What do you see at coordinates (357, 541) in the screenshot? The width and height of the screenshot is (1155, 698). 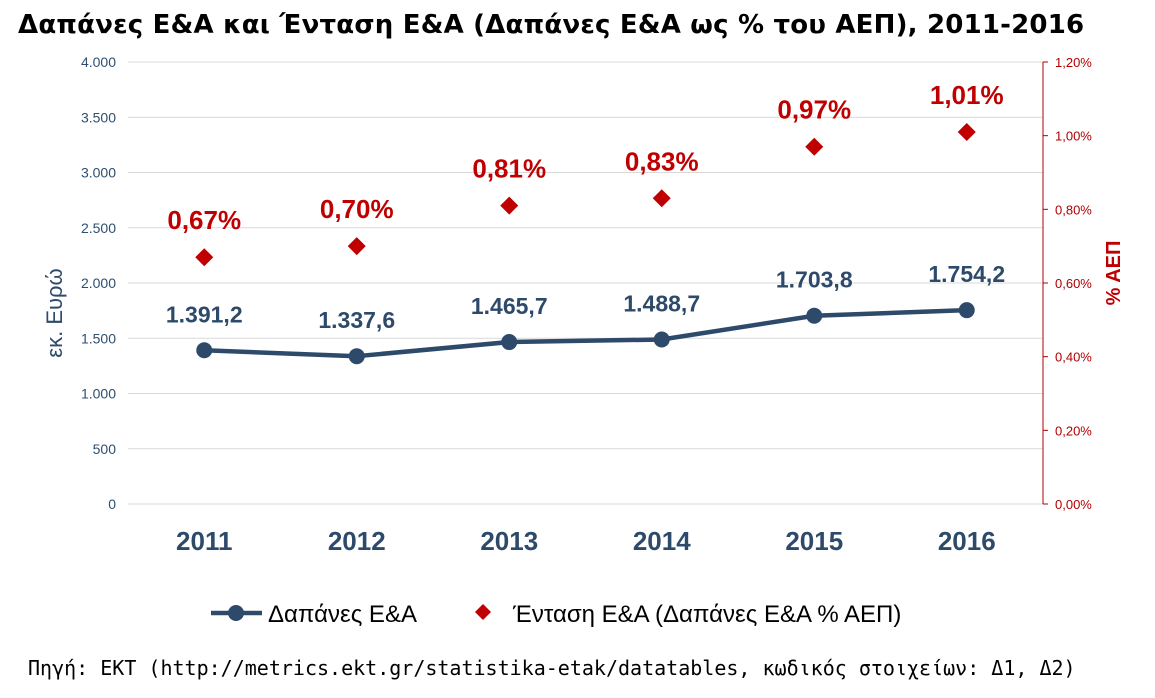 I see `x-tick-label: 2012` at bounding box center [357, 541].